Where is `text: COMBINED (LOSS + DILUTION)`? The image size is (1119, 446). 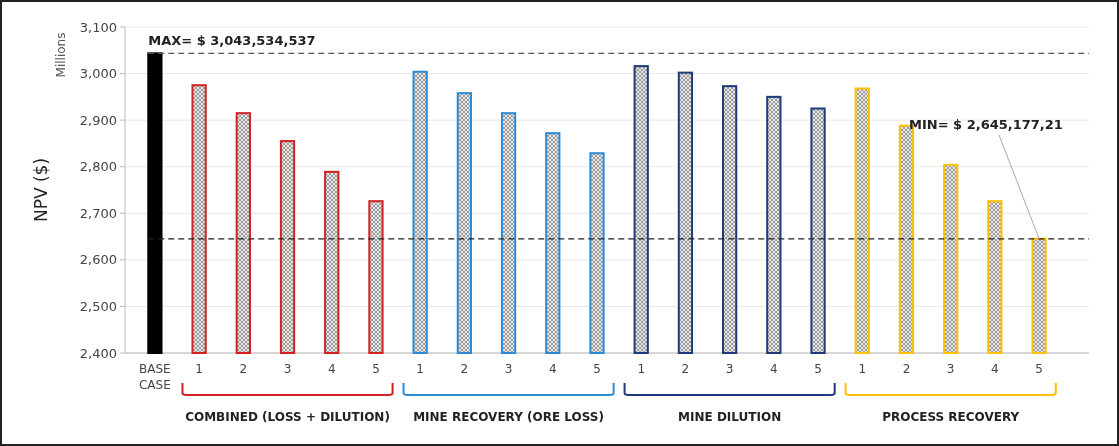 text: COMBINED (LOSS + DILUTION) is located at coordinates (287, 417).